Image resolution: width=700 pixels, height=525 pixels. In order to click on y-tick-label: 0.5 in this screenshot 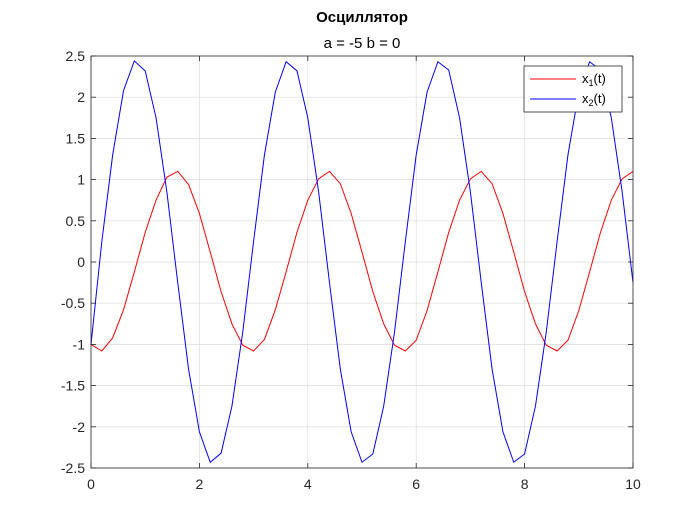, I will do `click(76, 221)`.